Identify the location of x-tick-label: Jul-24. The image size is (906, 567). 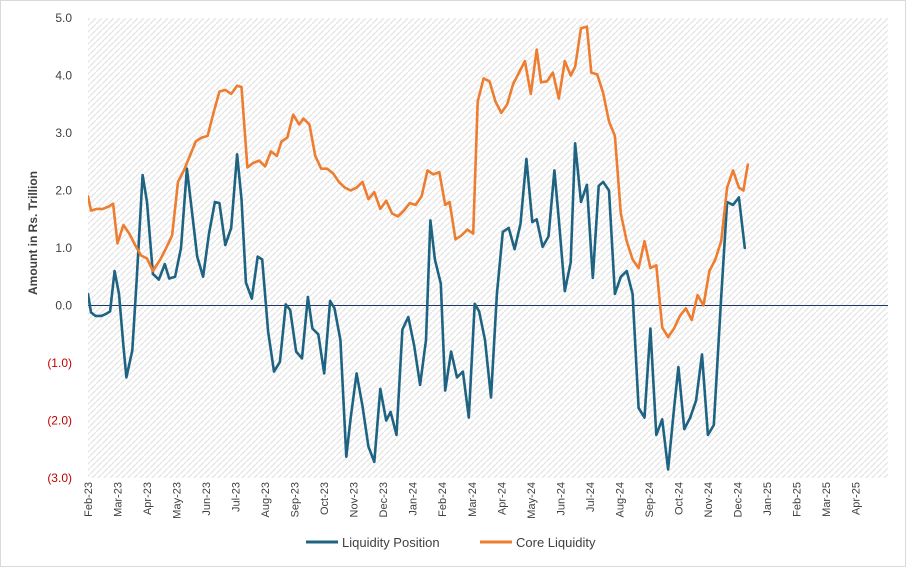
(591, 497).